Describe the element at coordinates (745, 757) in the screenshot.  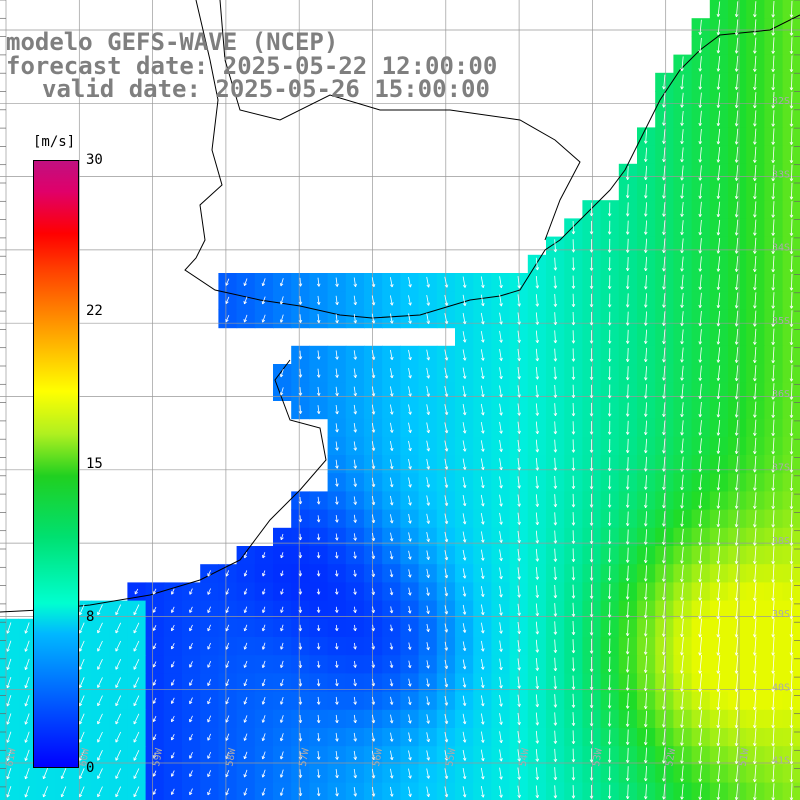
I see `longitude-label: 51W` at that location.